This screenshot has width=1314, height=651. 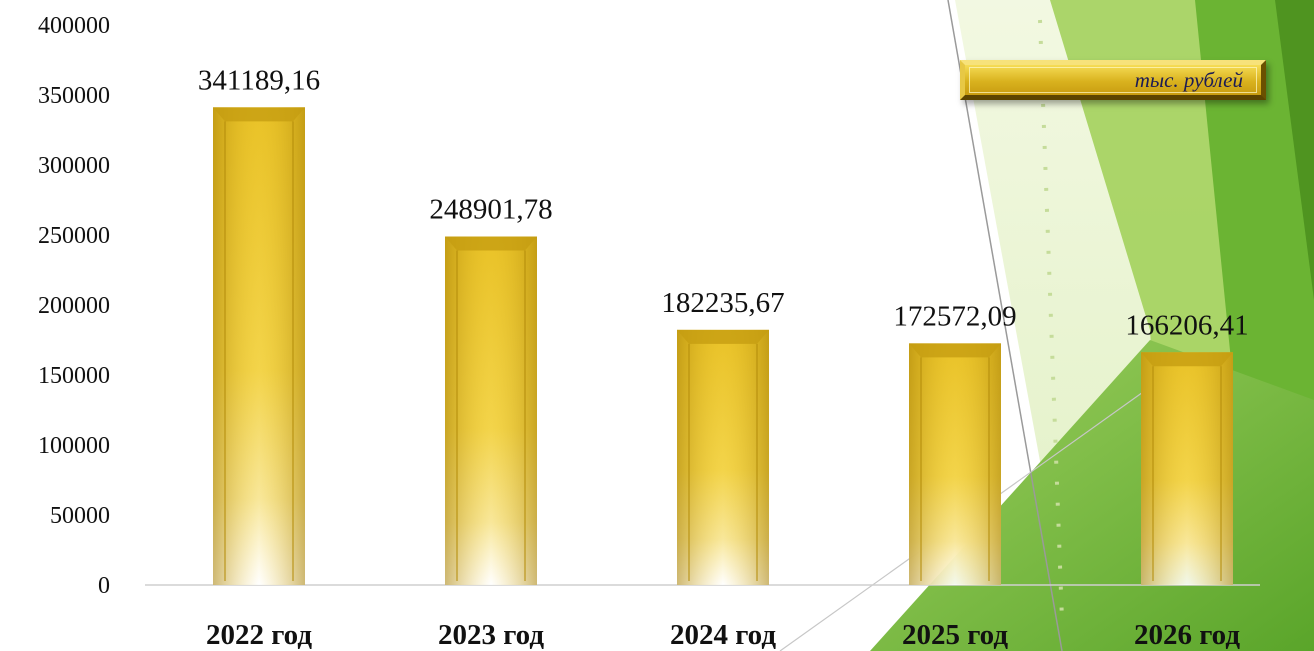 What do you see at coordinates (491, 635) in the screenshot?
I see `x-tick-label: 2023 год` at bounding box center [491, 635].